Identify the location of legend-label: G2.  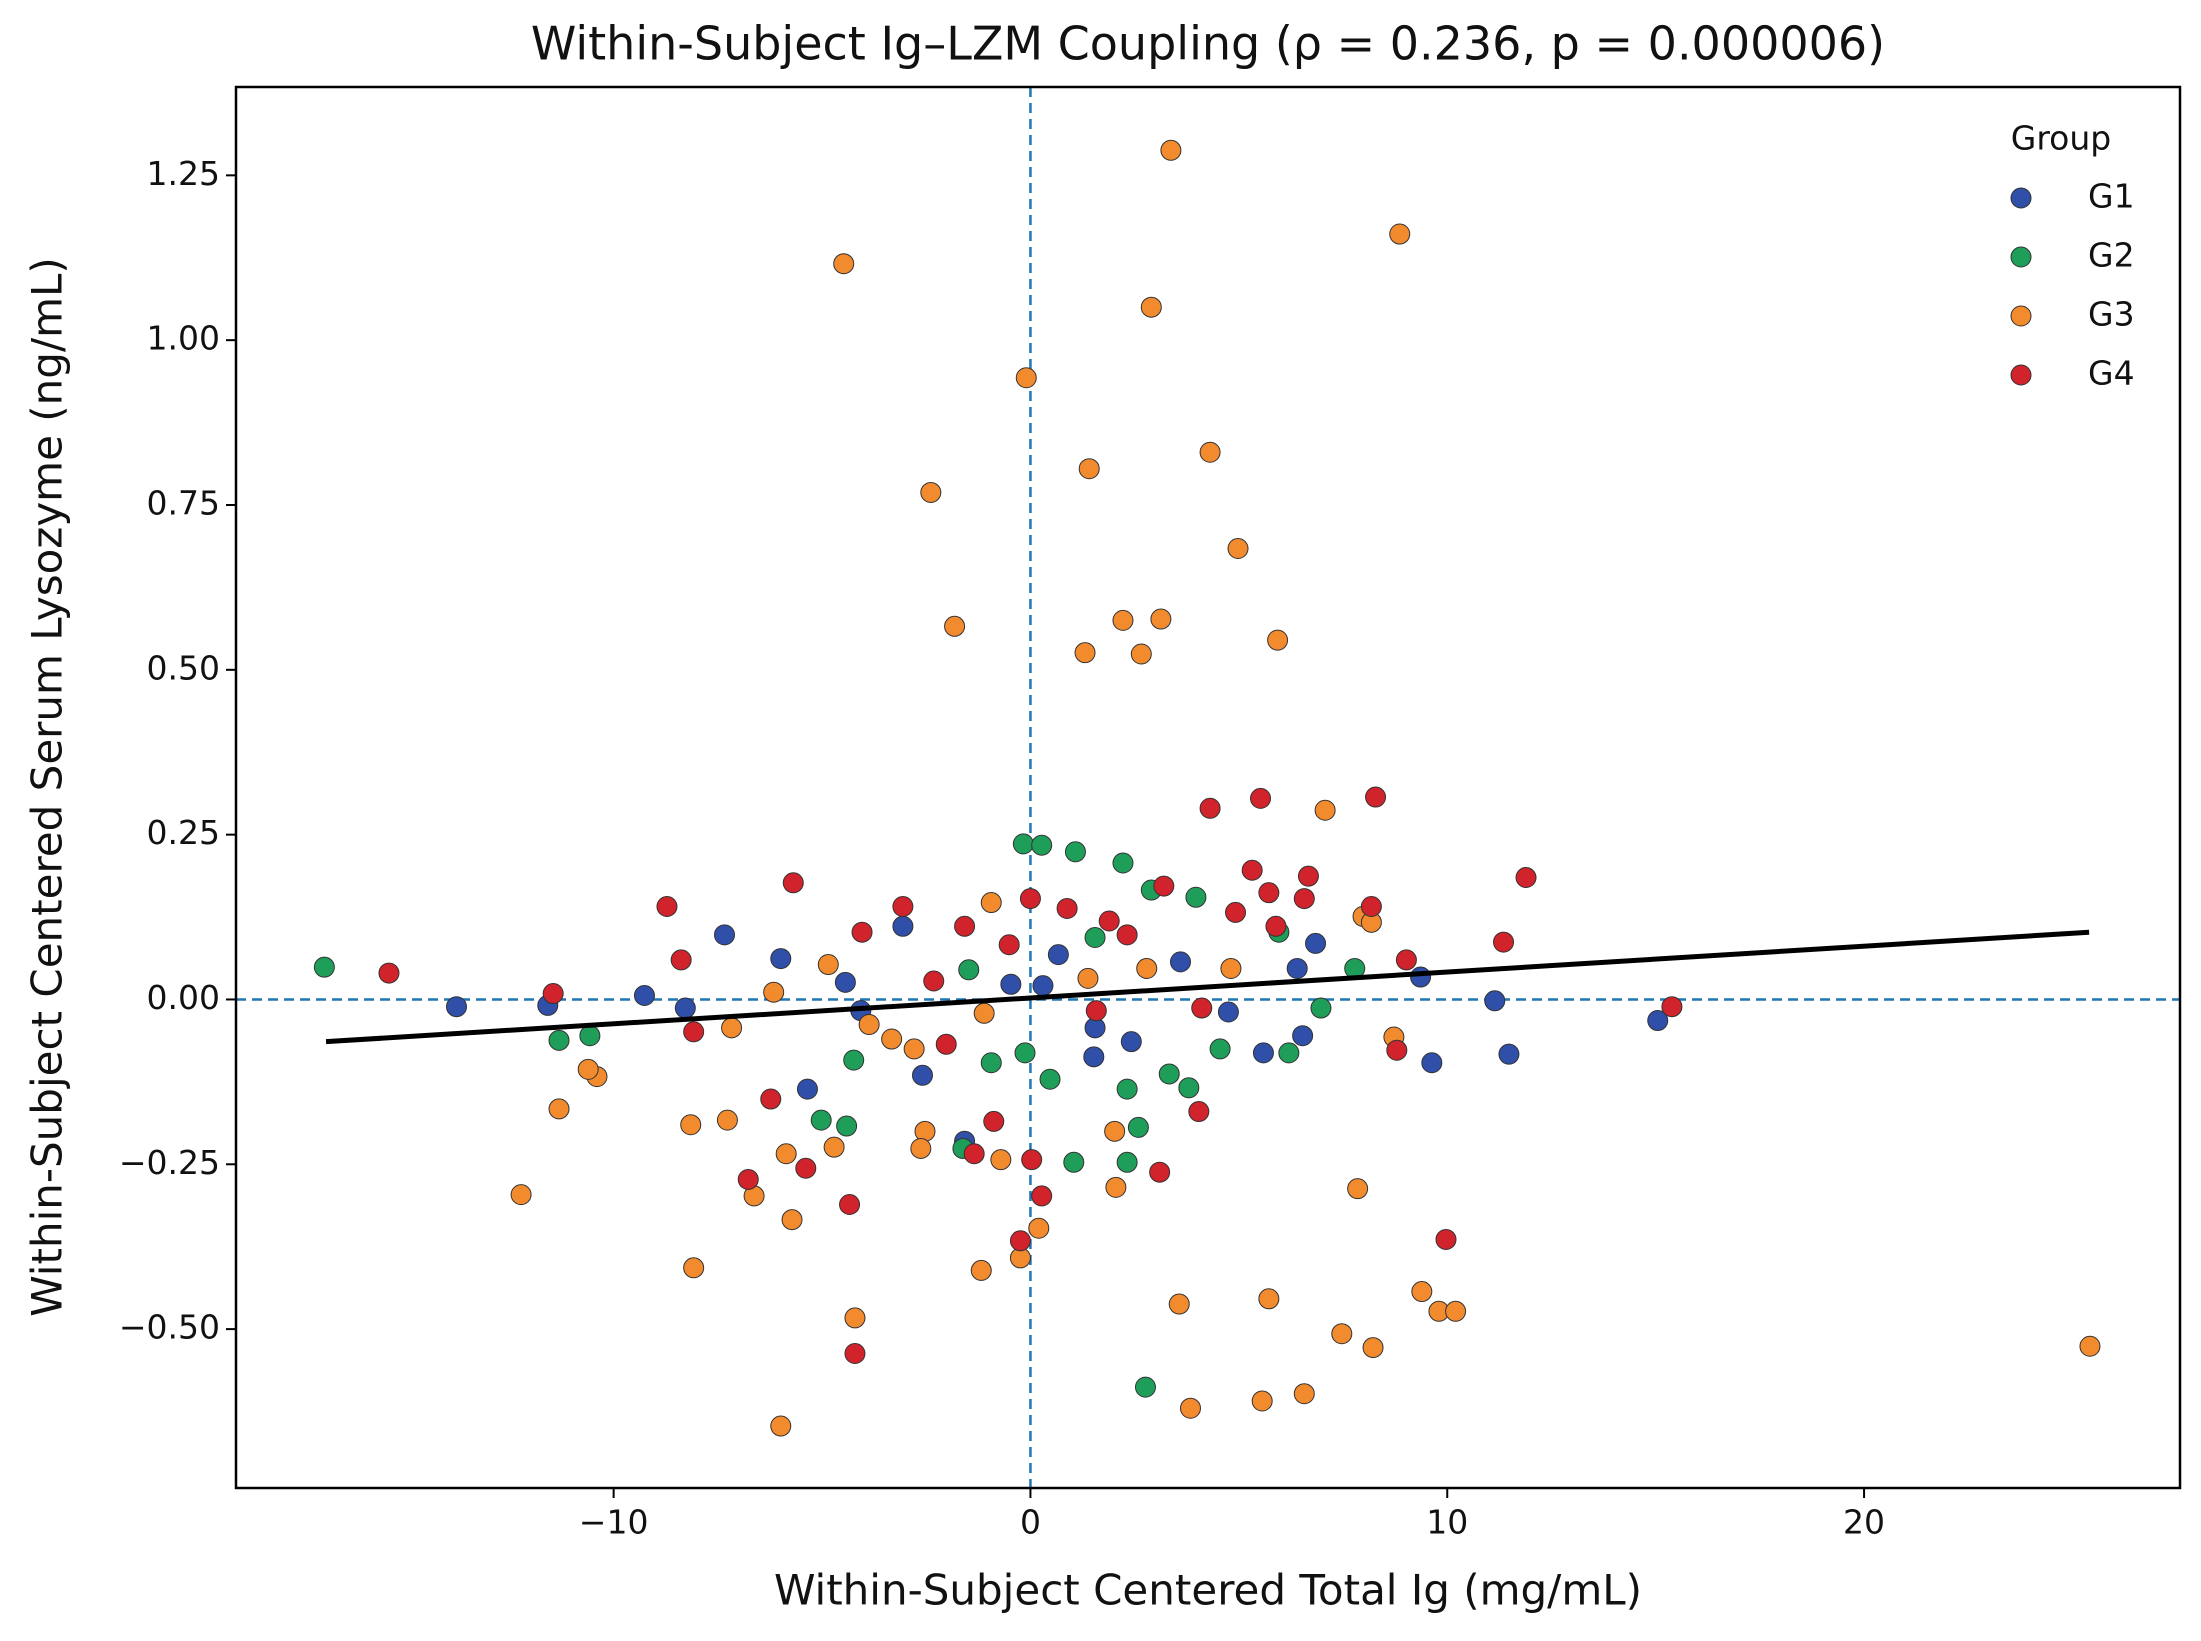
(2111, 255).